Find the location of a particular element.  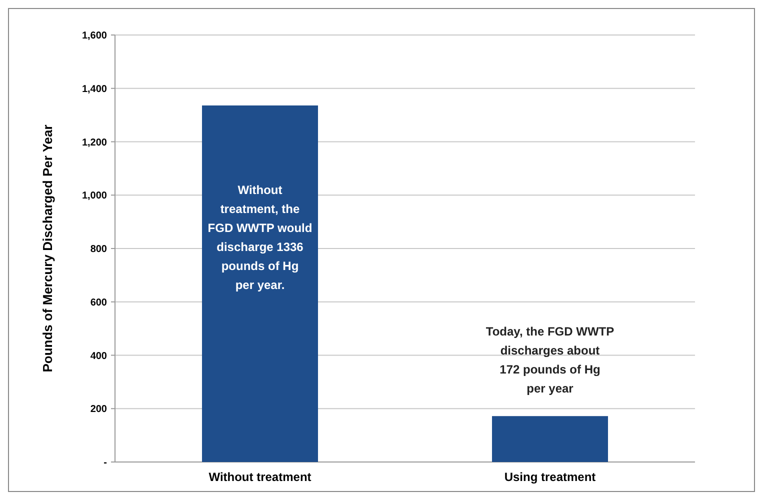

x-tick-label: Using treatment is located at coordinates (550, 477).